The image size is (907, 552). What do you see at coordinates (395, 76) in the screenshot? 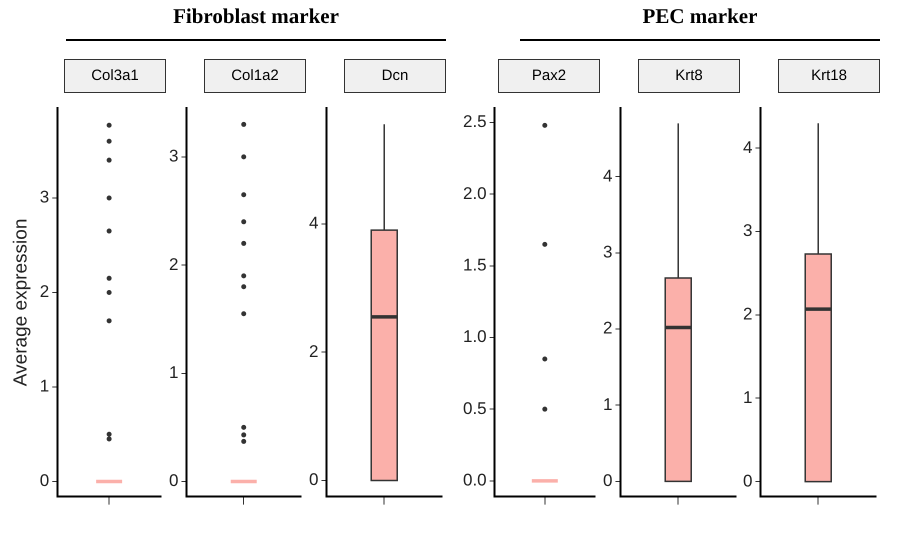
I see `chart-title: Dcn` at bounding box center [395, 76].